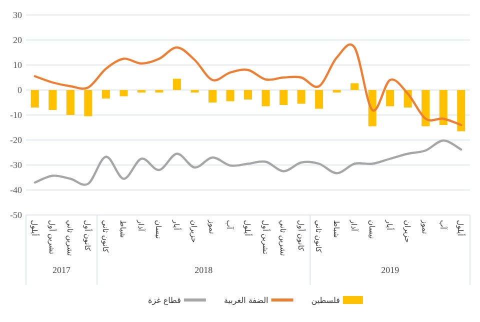  I want to click on y-tick-label: 30, so click(17, 15).